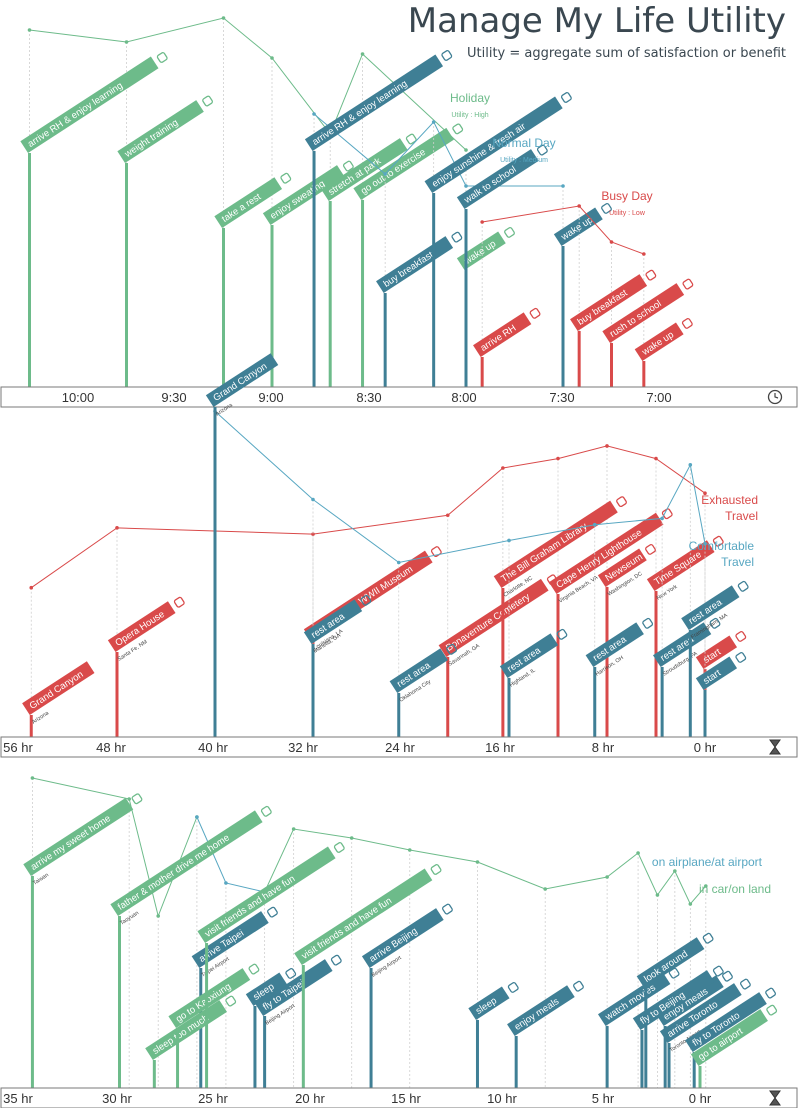 The image size is (800, 1108). Describe the element at coordinates (651, 275) in the screenshot. I see `breakfast-icon` at that location.